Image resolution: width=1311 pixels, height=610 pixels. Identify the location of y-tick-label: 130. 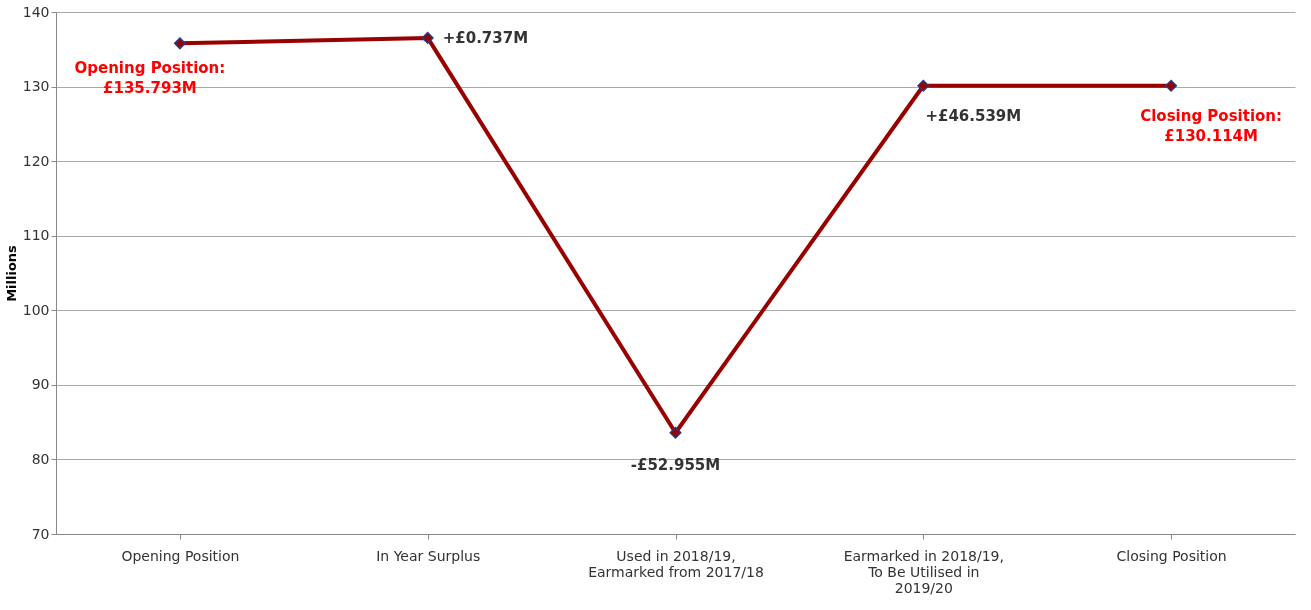
(36, 86).